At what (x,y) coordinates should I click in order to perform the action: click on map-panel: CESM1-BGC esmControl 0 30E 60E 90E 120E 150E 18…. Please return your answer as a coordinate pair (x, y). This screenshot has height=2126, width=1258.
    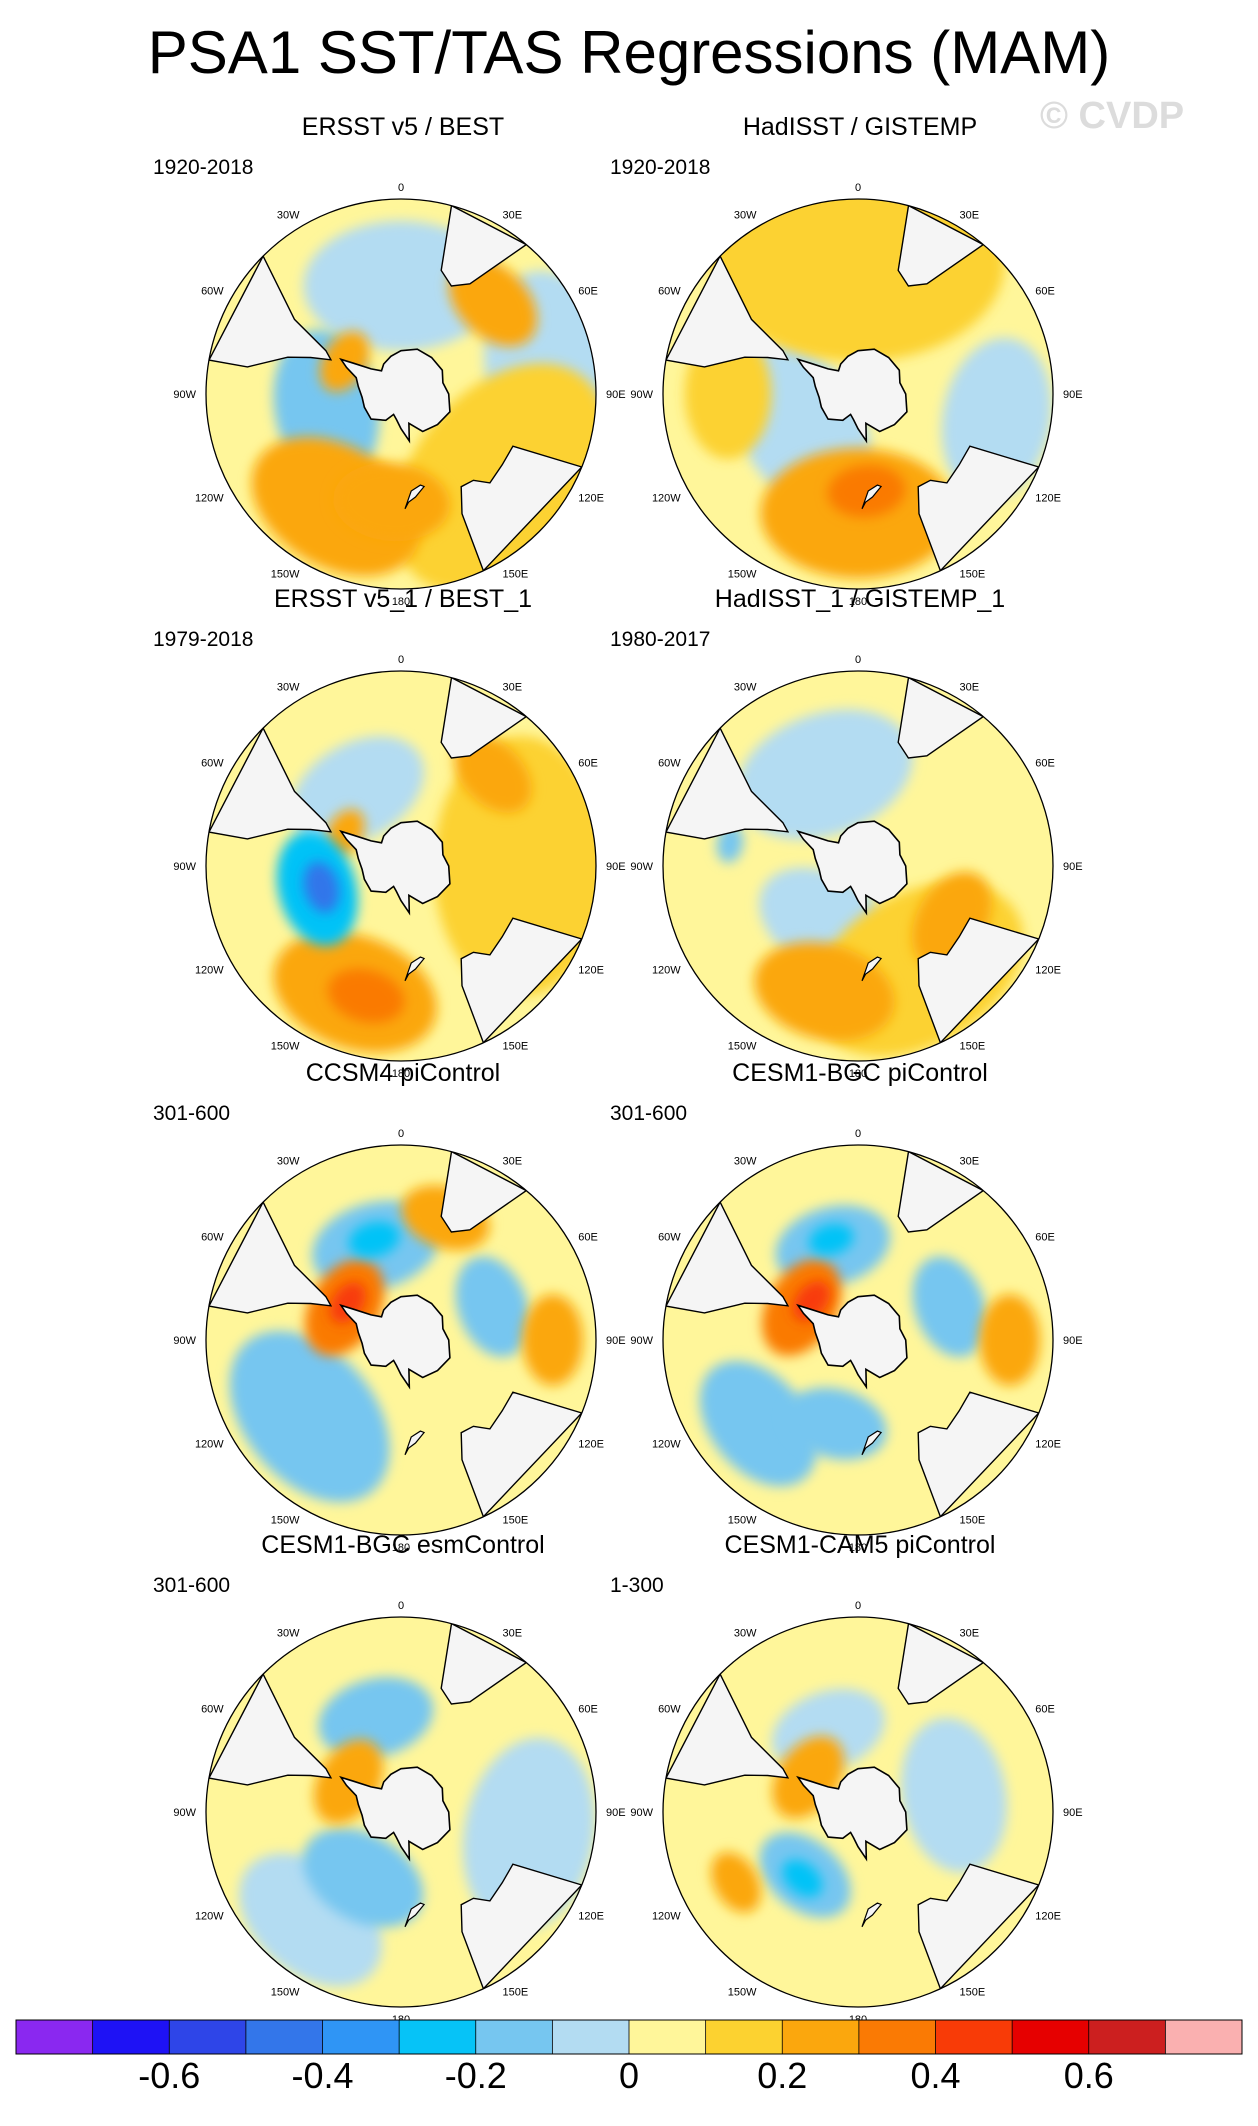
    Looking at the image, I should click on (403, 1790).